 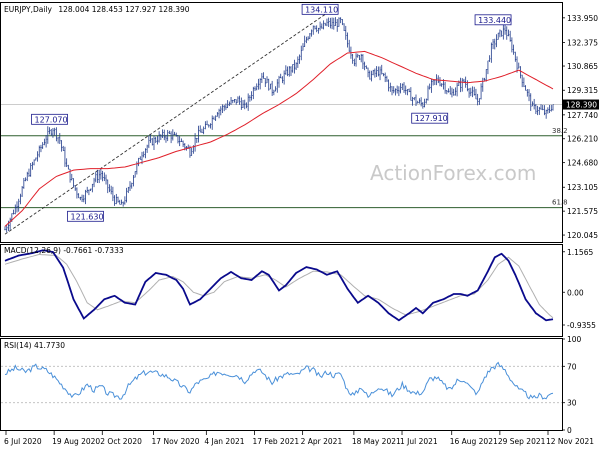 I want to click on price-callout-label: 133.440, so click(x=494, y=20).